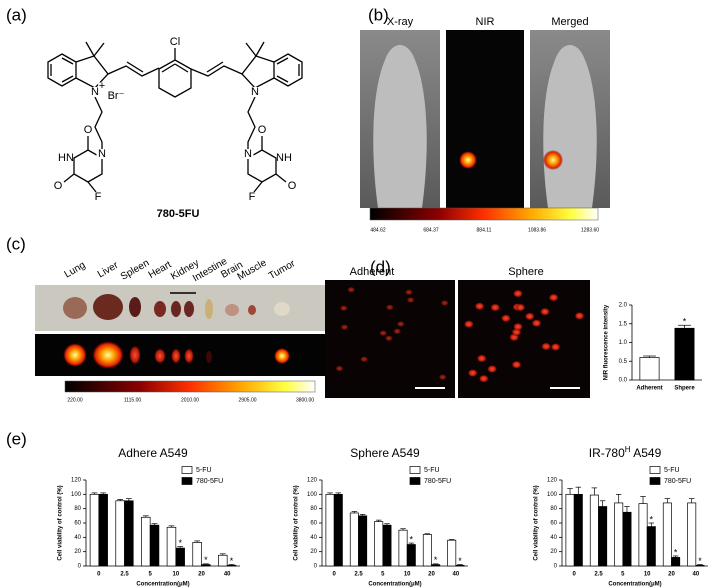 This screenshot has width=720, height=588. I want to click on organ-images, so click(180, 339).